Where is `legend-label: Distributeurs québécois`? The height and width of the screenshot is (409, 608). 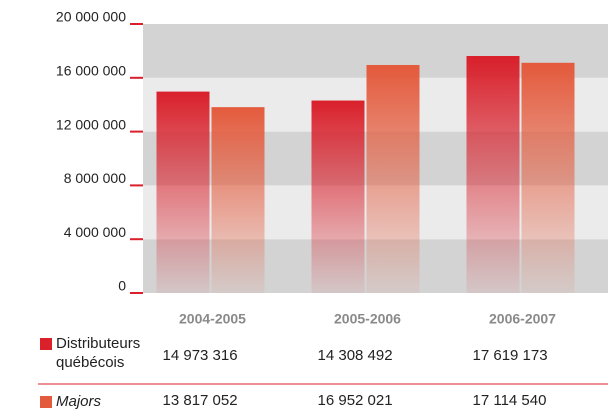
legend-label: Distributeurs québécois is located at coordinates (98, 353).